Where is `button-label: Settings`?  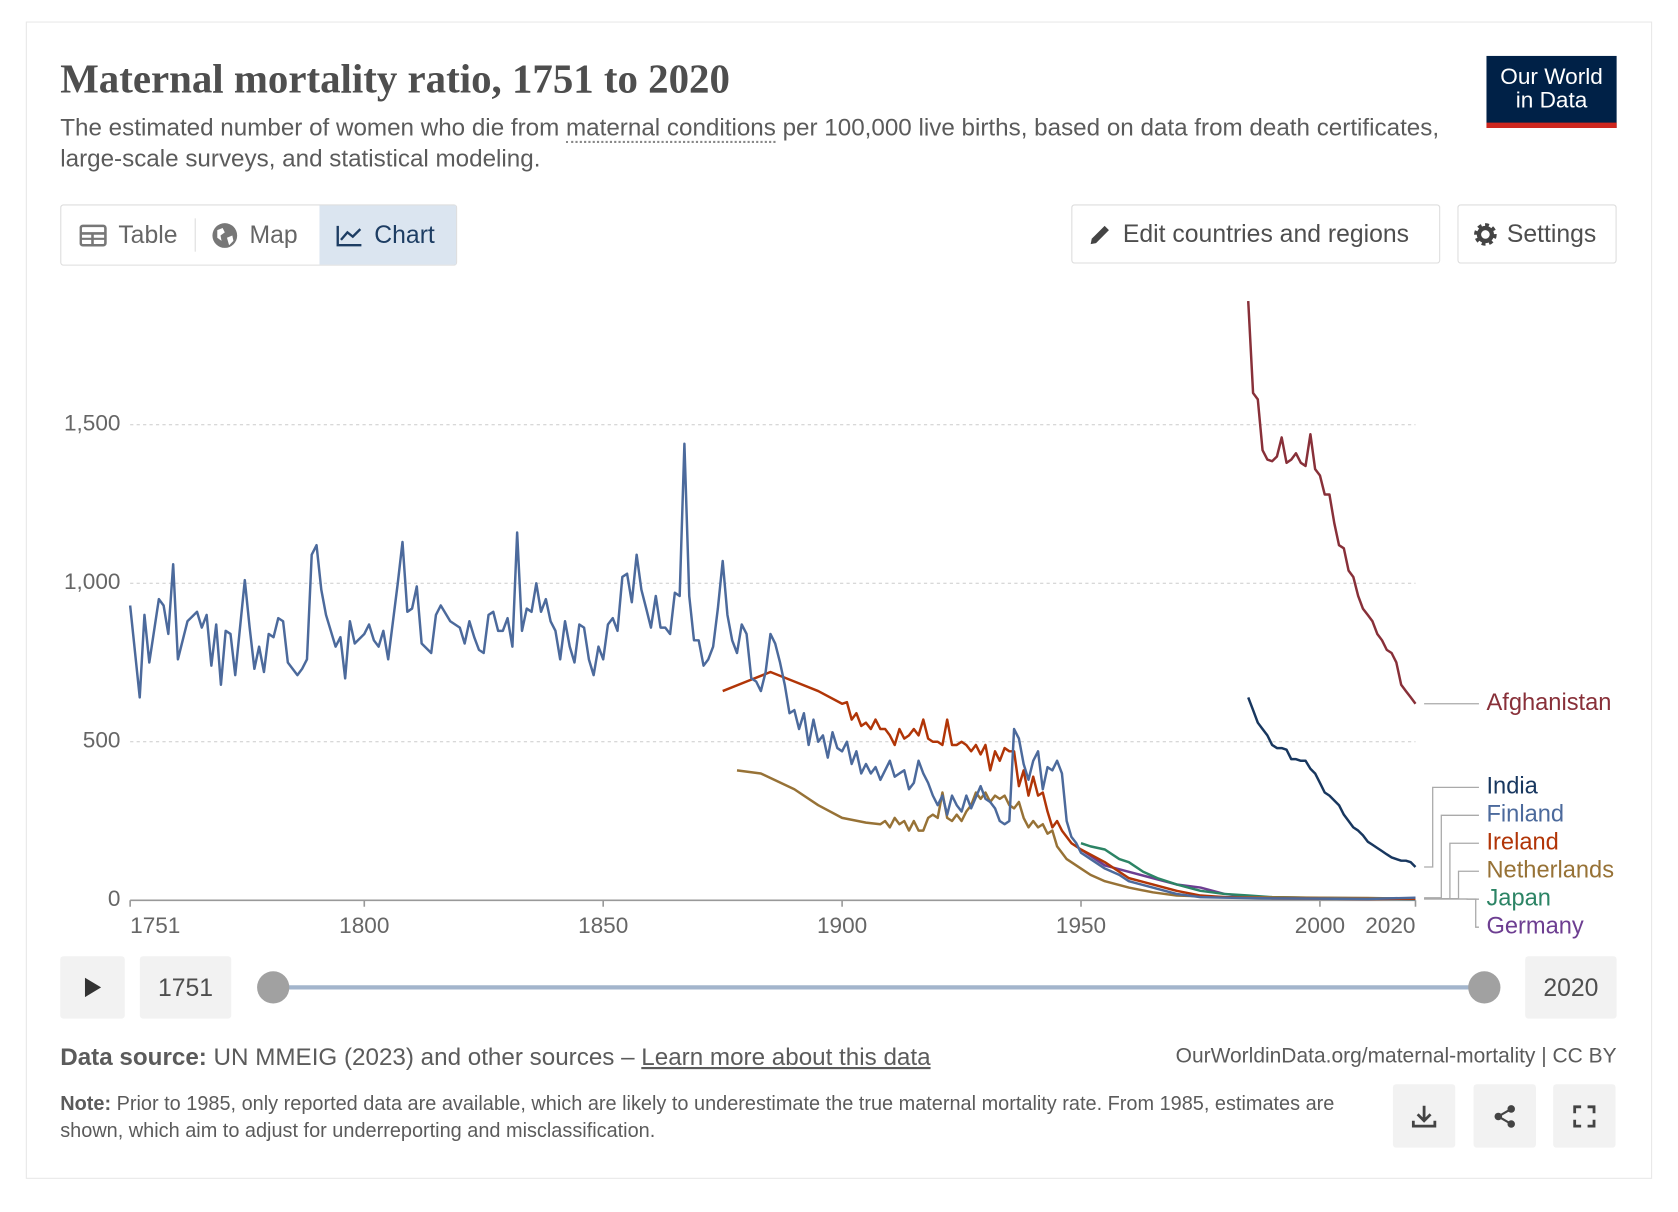
button-label: Settings is located at coordinates (1551, 233).